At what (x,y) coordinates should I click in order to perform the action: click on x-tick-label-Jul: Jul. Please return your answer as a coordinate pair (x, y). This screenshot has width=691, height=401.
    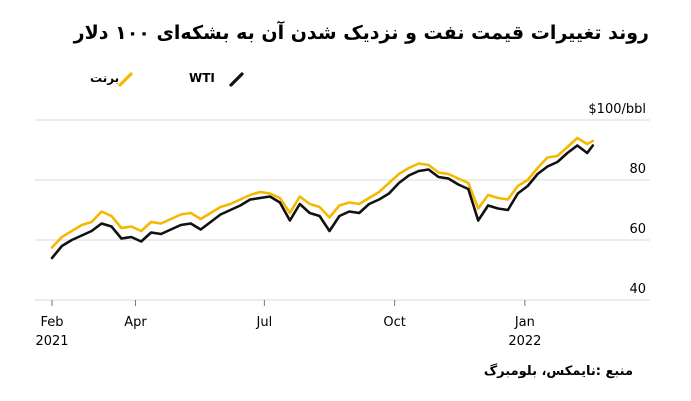
    Looking at the image, I should click on (264, 322).